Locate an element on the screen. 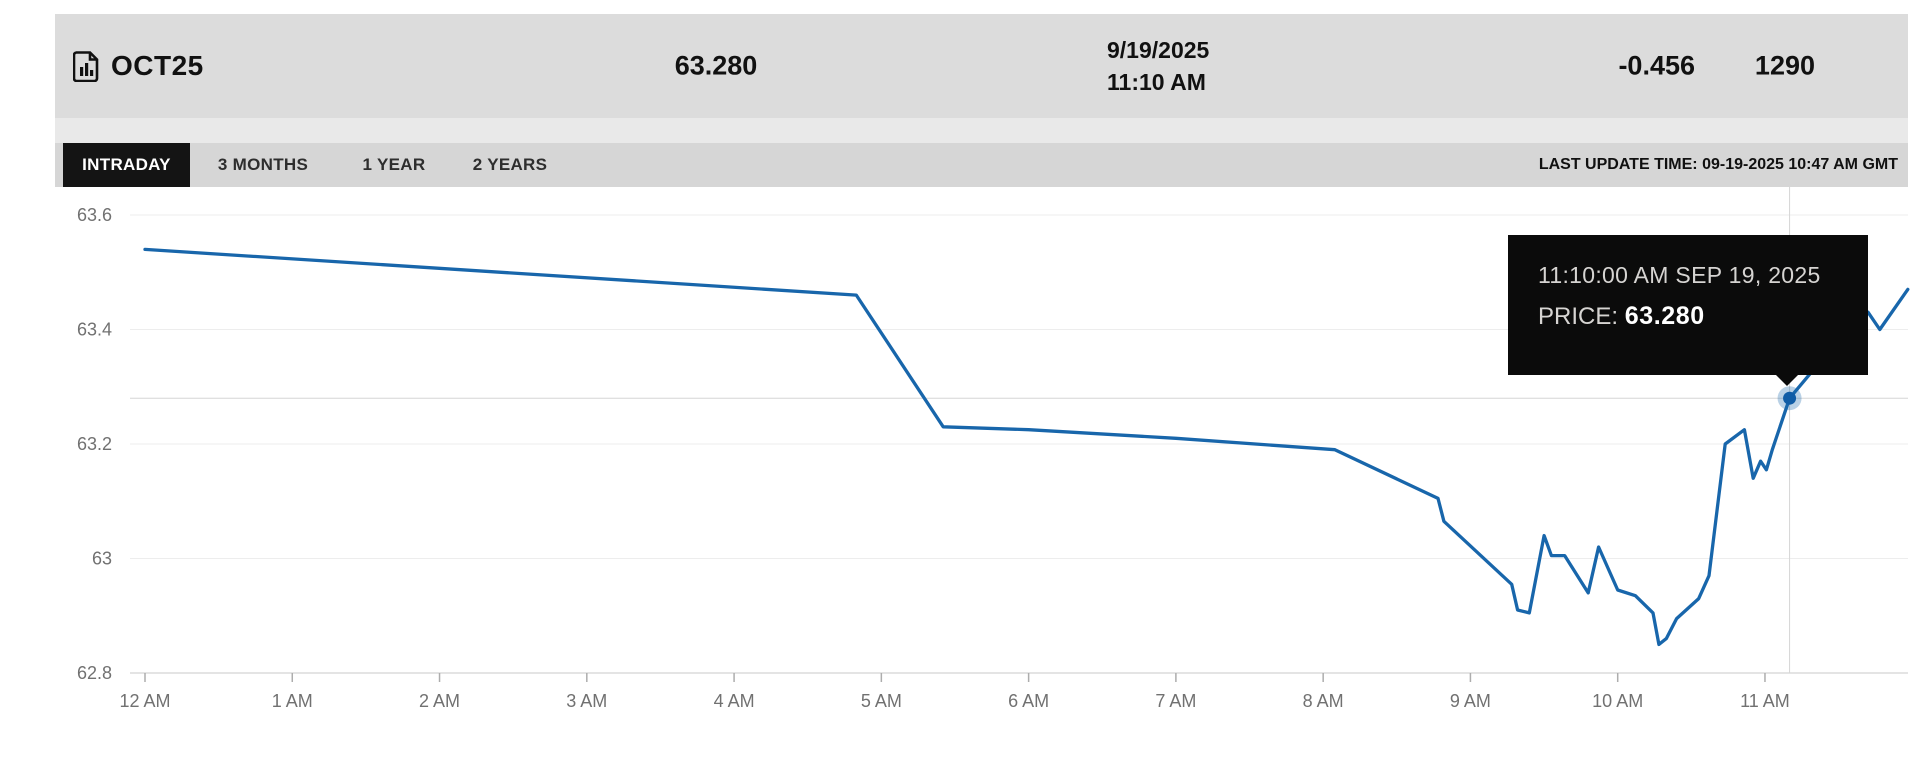  quote-date: 9/19/2025 is located at coordinates (1158, 50).